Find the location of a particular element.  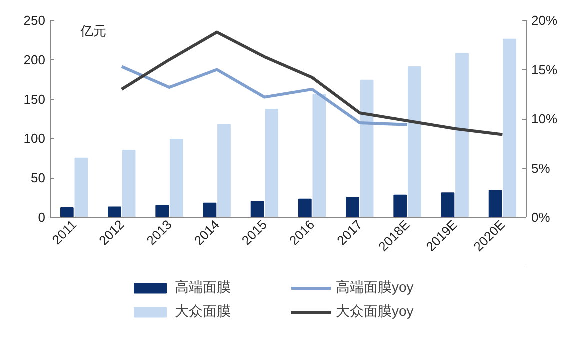

y2-tick-label: 20% is located at coordinates (545, 20).